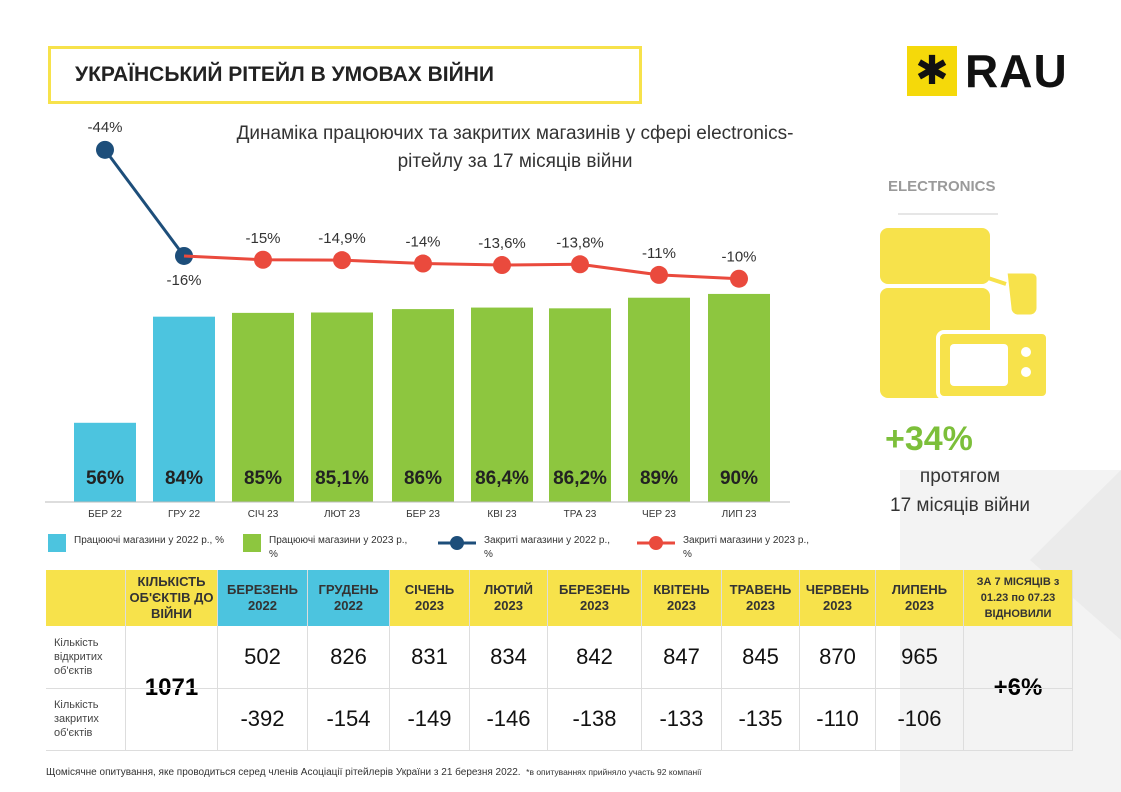 This screenshot has width=1121, height=792. Describe the element at coordinates (761, 657) in the screenshot. I see `open-count: 845` at that location.